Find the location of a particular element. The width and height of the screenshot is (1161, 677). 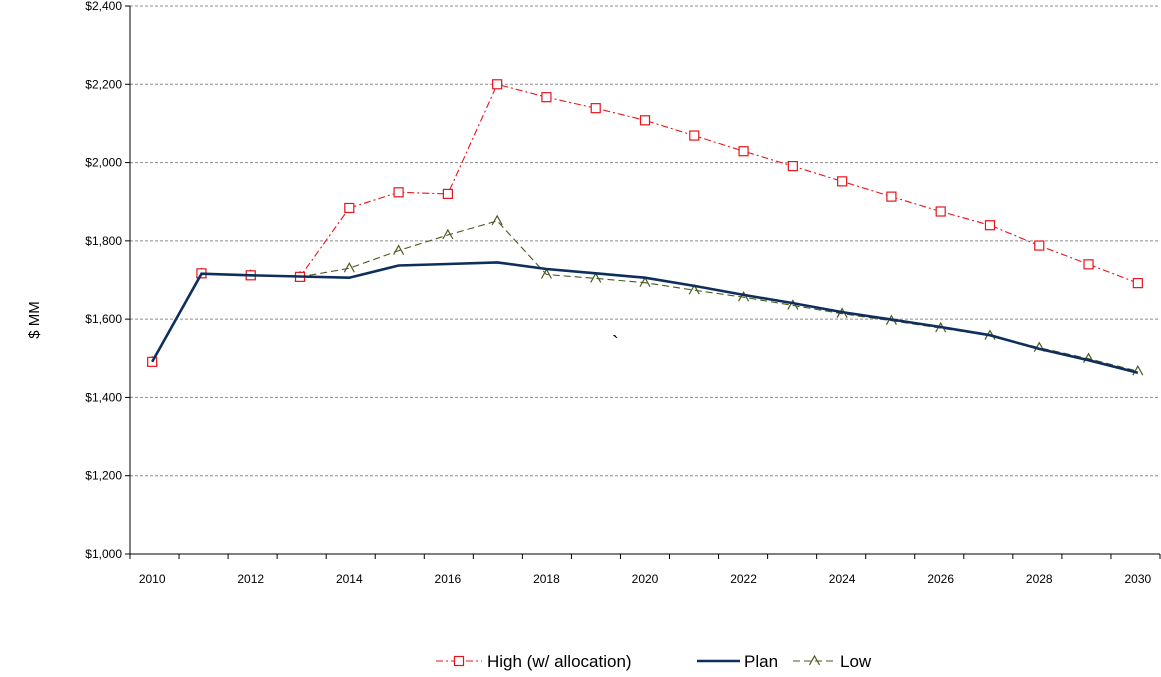

annotation-backtick: ` is located at coordinates (615, 344).